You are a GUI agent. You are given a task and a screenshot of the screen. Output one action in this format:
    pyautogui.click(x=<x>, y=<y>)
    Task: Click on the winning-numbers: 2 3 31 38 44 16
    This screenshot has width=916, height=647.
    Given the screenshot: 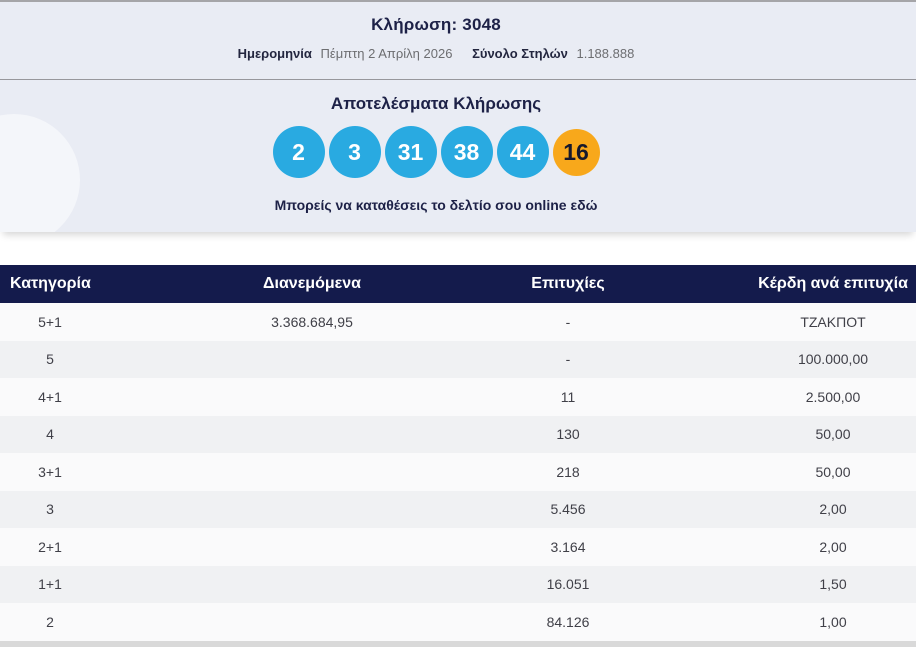 What is the action you would take?
    pyautogui.click(x=436, y=152)
    